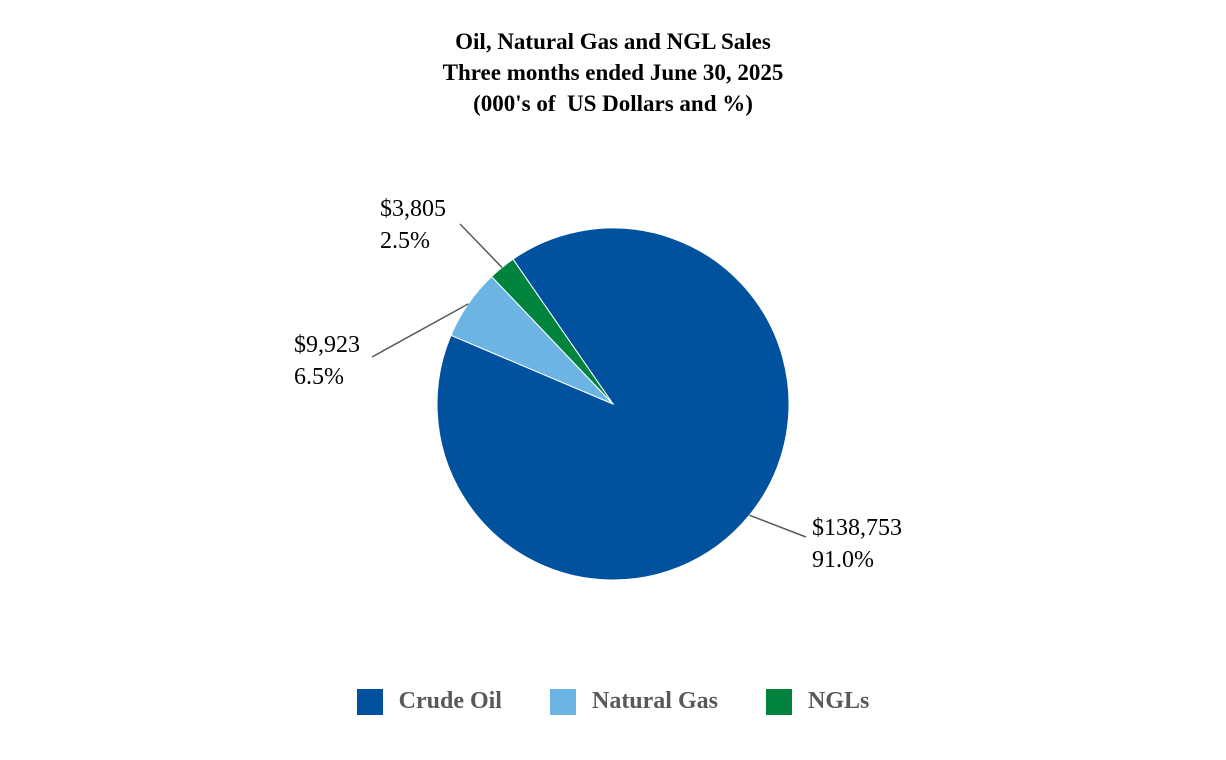  Describe the element at coordinates (843, 560) in the screenshot. I see `percent-label-crude-oil: 91.0%` at that location.